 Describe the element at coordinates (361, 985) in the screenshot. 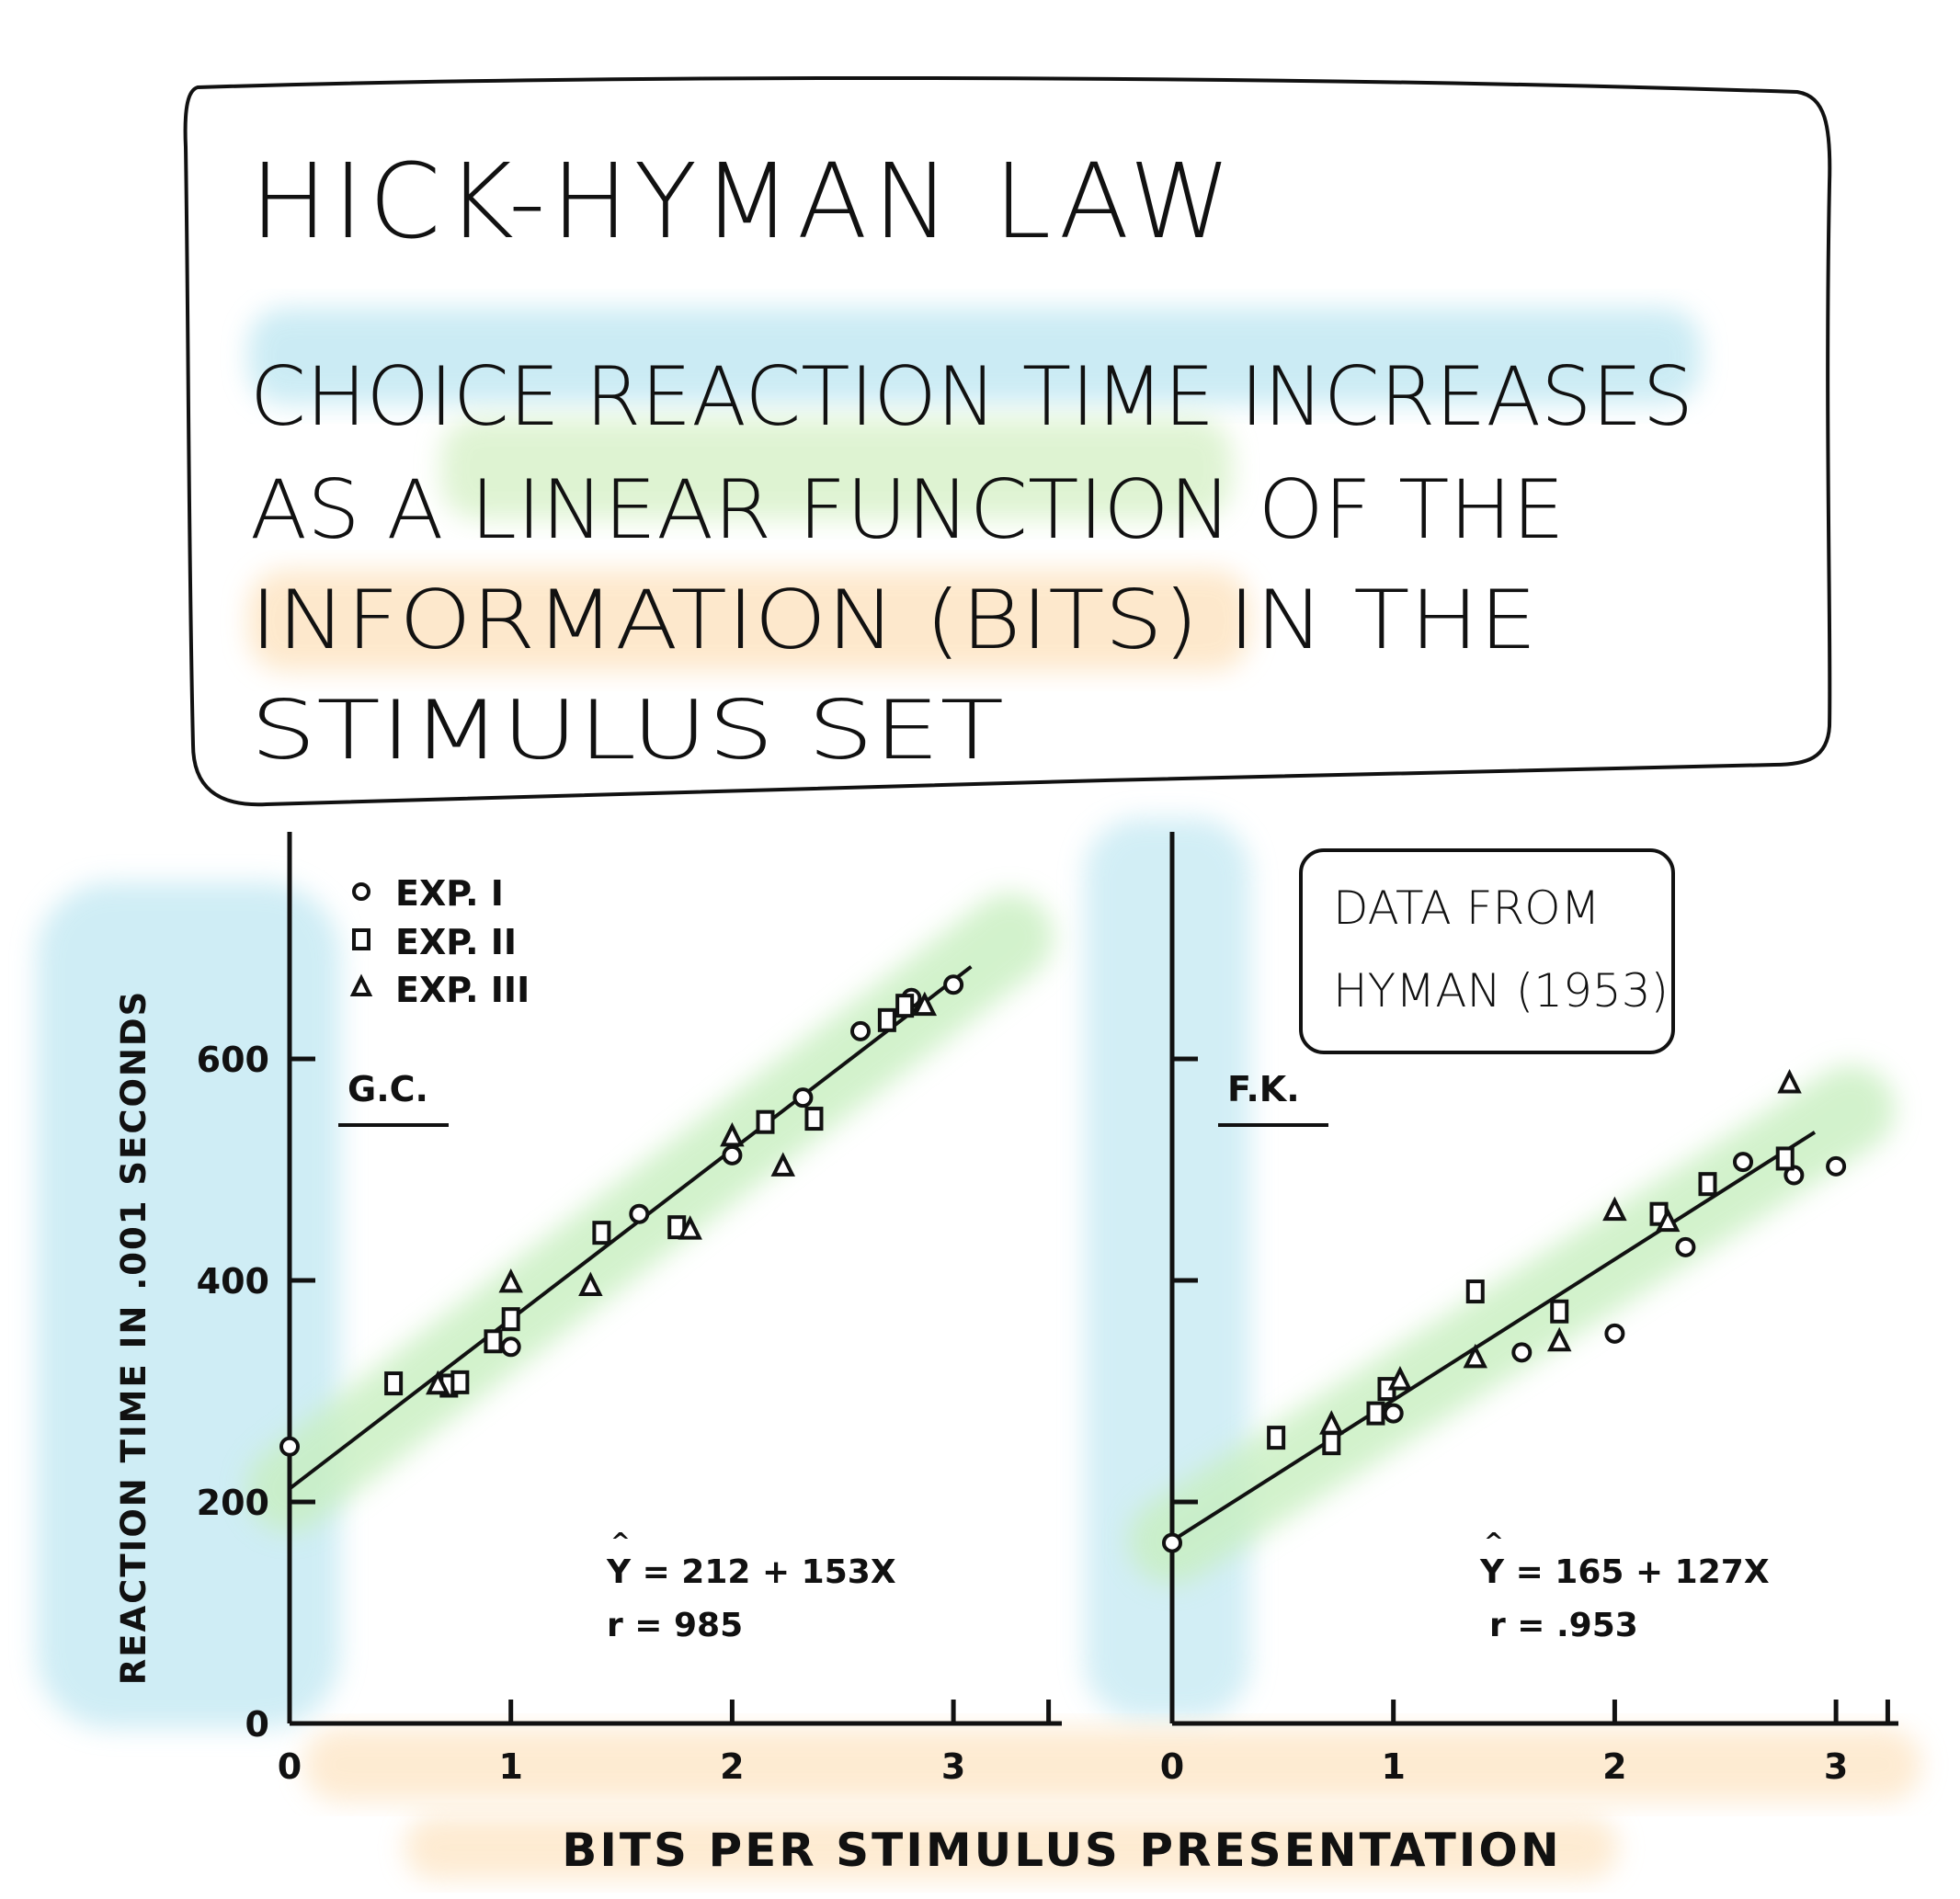

I see `legend-marker-triangle` at that location.